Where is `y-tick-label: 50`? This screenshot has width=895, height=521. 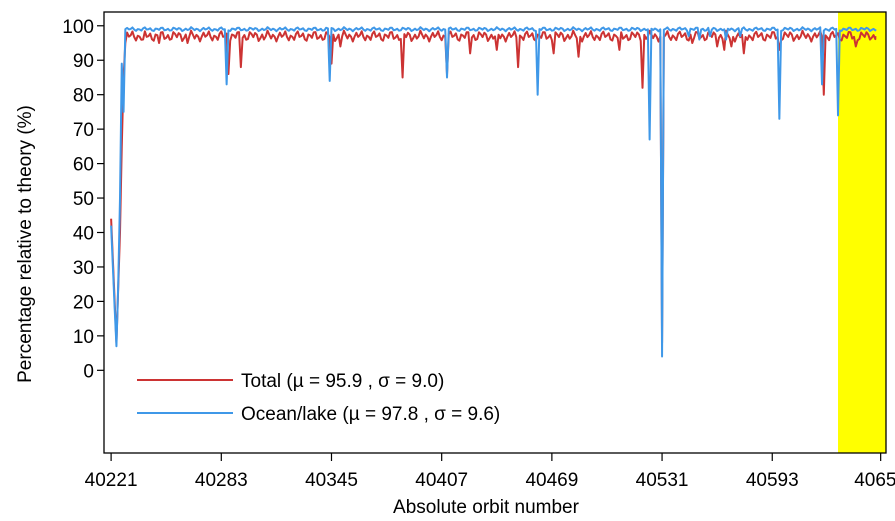
y-tick-label: 50 is located at coordinates (83, 199).